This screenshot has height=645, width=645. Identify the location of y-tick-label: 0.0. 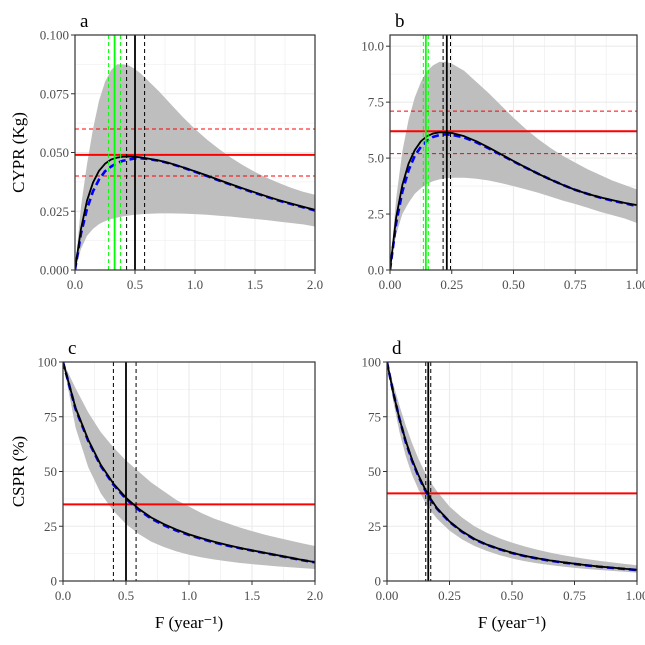
(376, 270).